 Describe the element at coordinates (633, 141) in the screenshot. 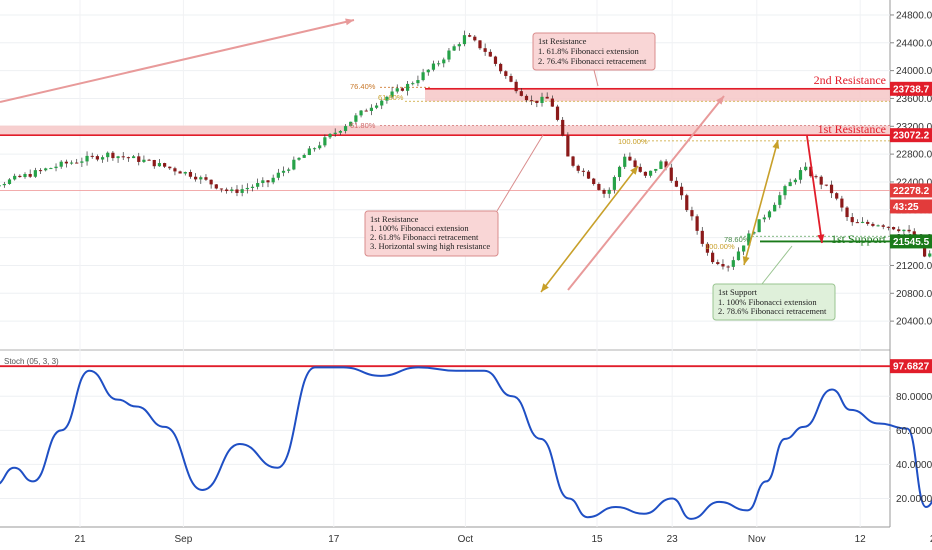

I see `fib-label-1000-a: 100.00%` at that location.